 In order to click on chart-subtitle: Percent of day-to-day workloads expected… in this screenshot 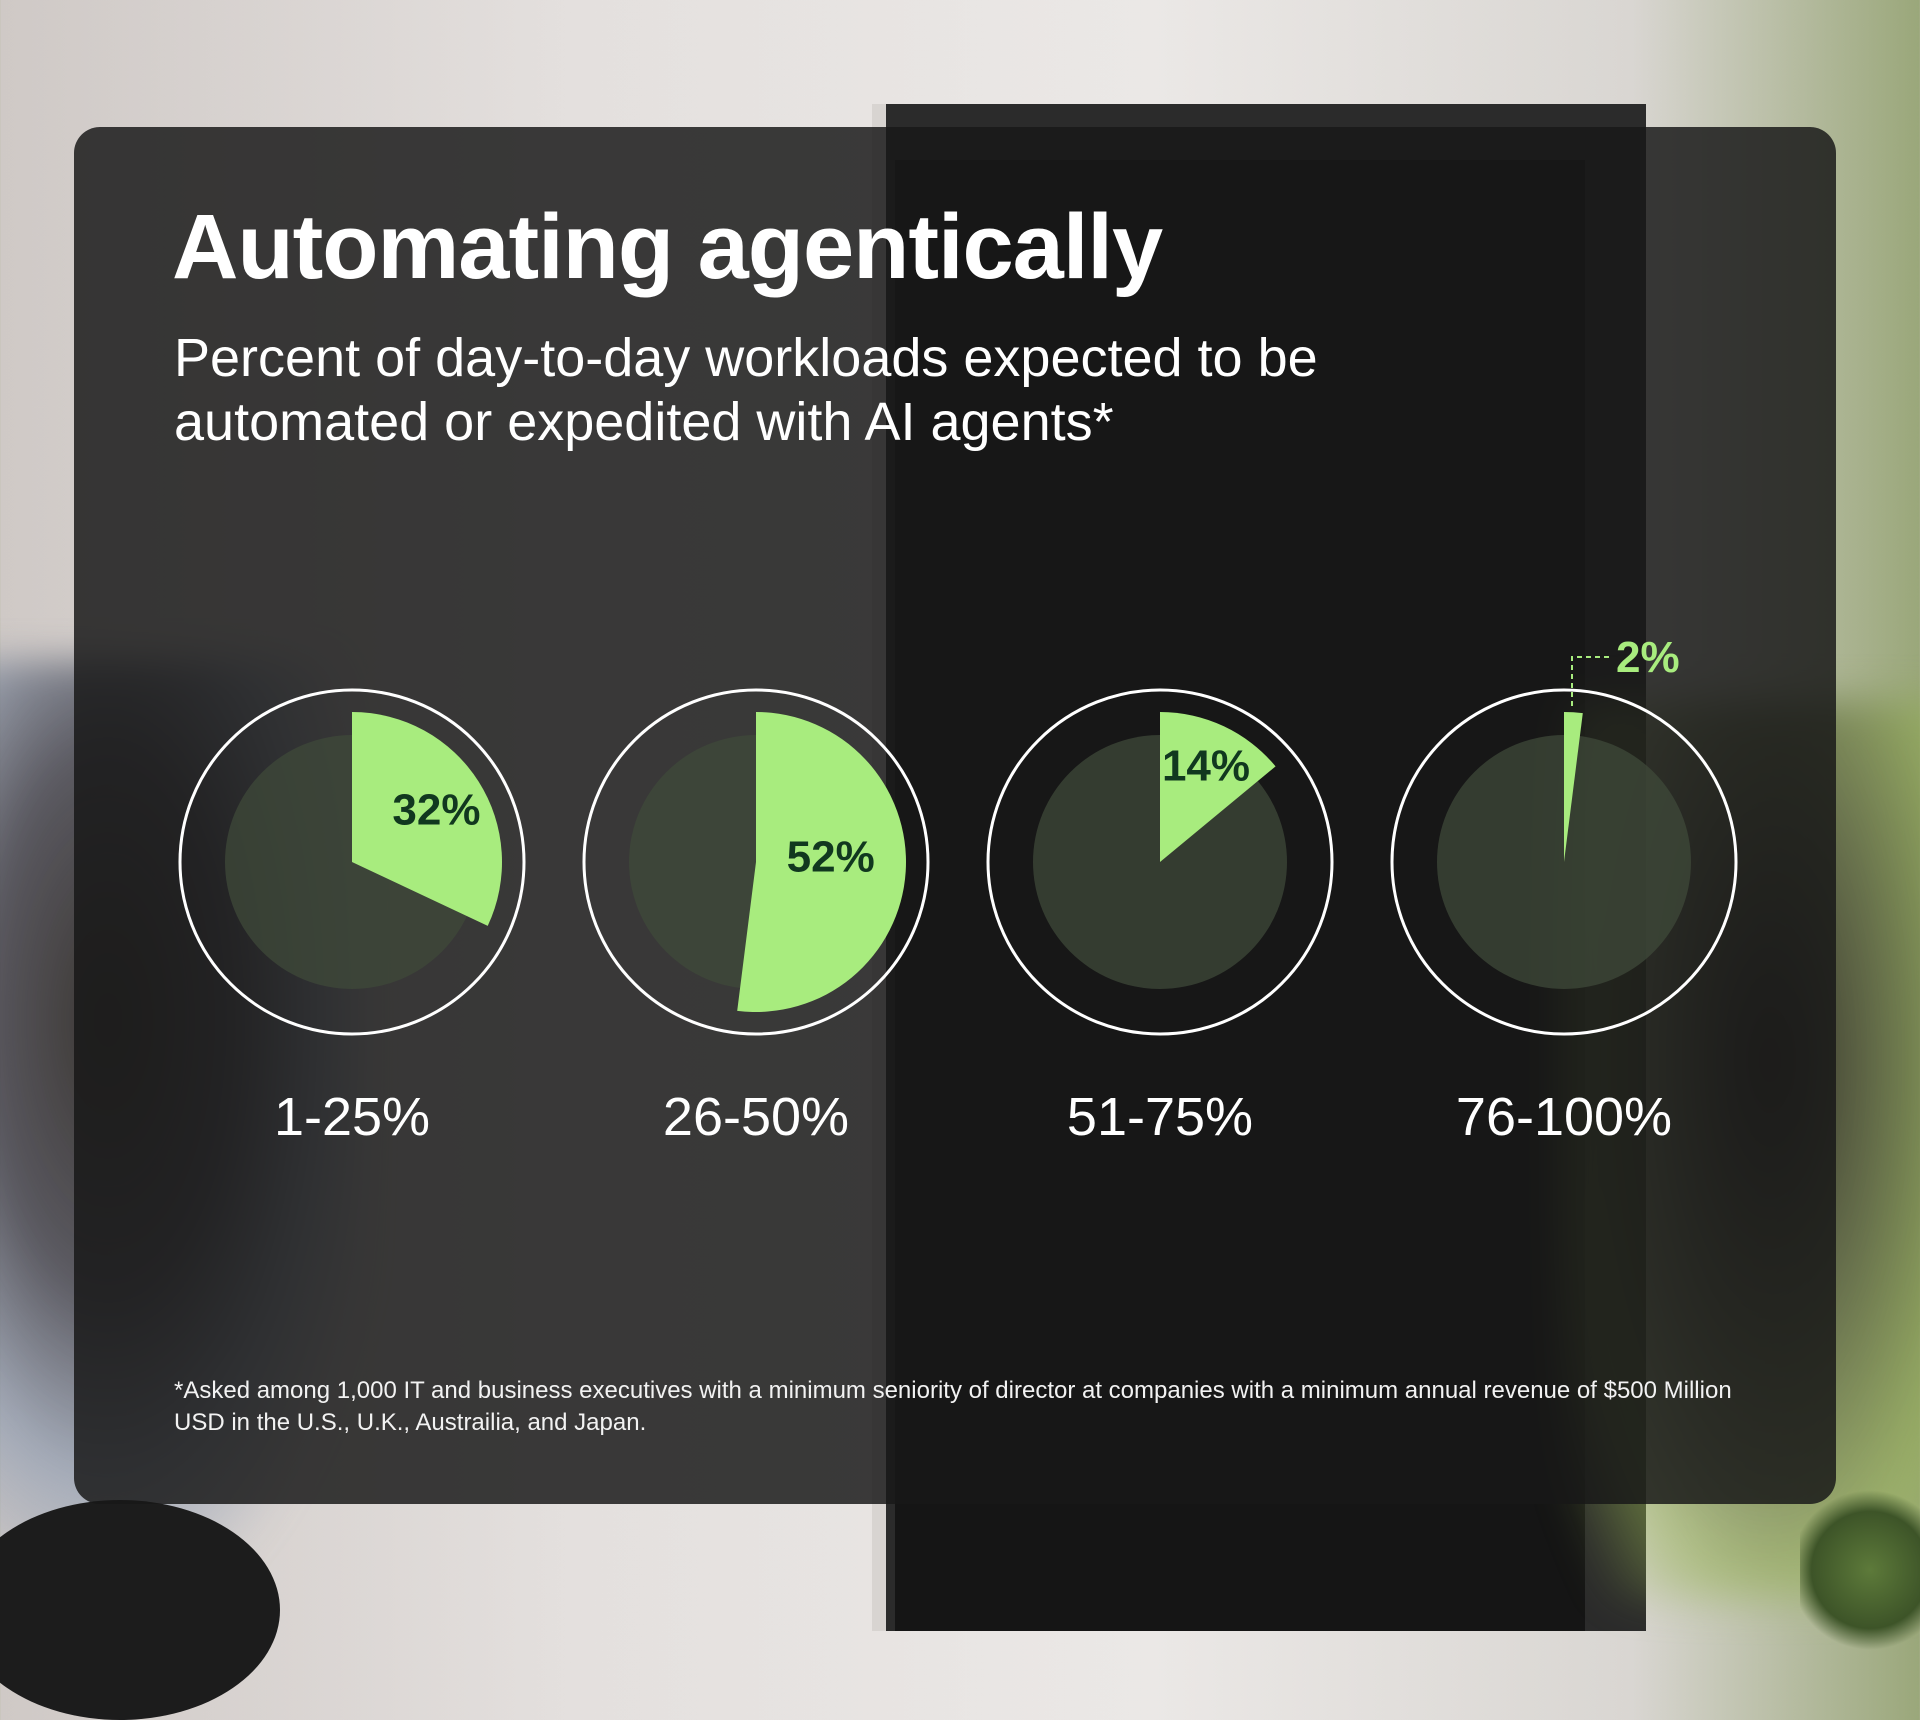, I will do `click(746, 390)`.